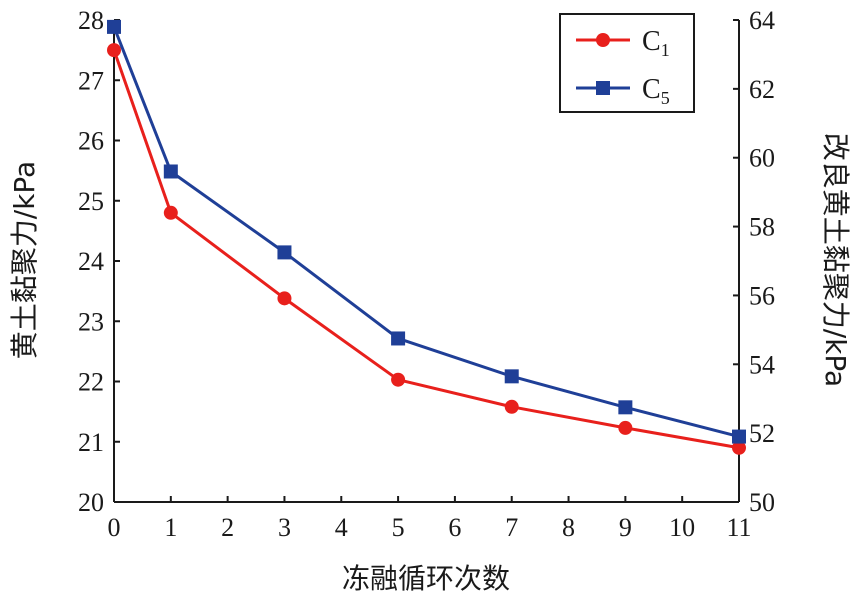 The width and height of the screenshot is (856, 598). What do you see at coordinates (341, 527) in the screenshot?
I see `x-tick-label: 4` at bounding box center [341, 527].